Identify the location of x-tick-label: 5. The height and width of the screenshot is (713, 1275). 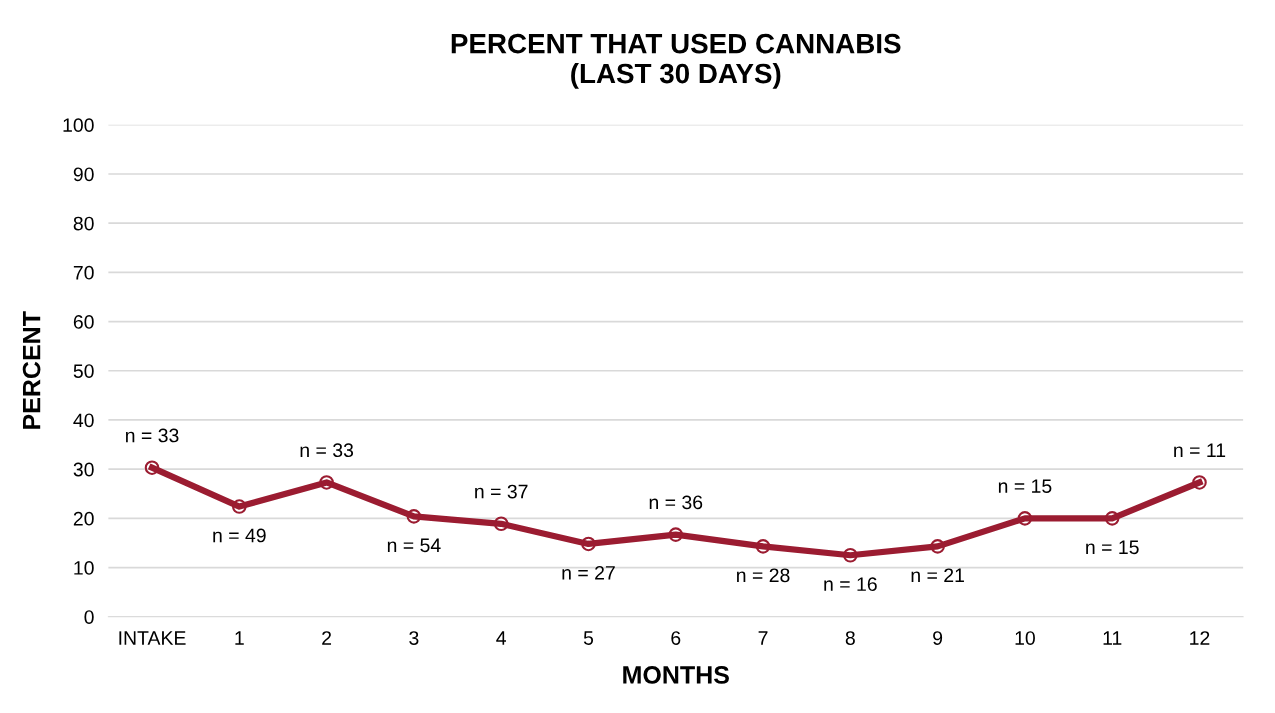
(588, 638).